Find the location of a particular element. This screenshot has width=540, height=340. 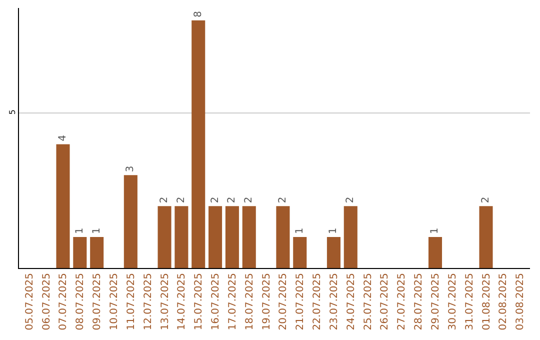

x-tick-label: 19.07.2025 is located at coordinates (266, 301).